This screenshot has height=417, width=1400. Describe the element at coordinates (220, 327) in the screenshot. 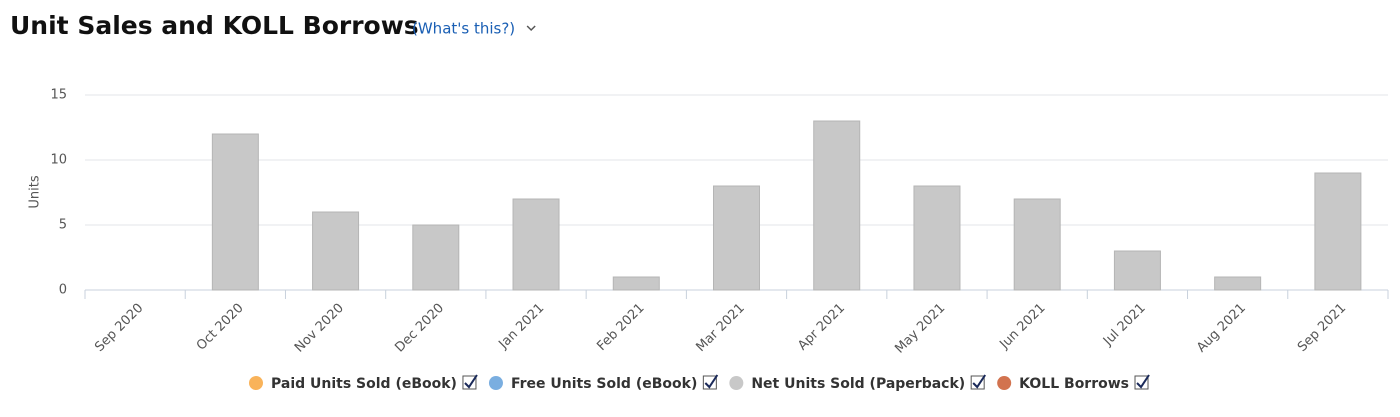

I see `x-tick-label: Oct 2020` at that location.